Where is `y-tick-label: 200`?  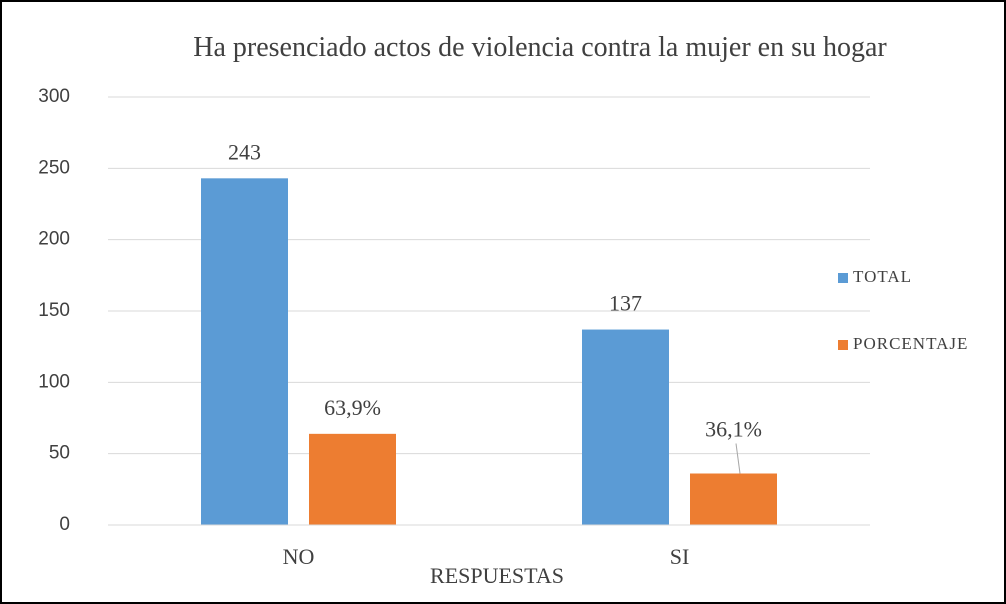 y-tick-label: 200 is located at coordinates (54, 239).